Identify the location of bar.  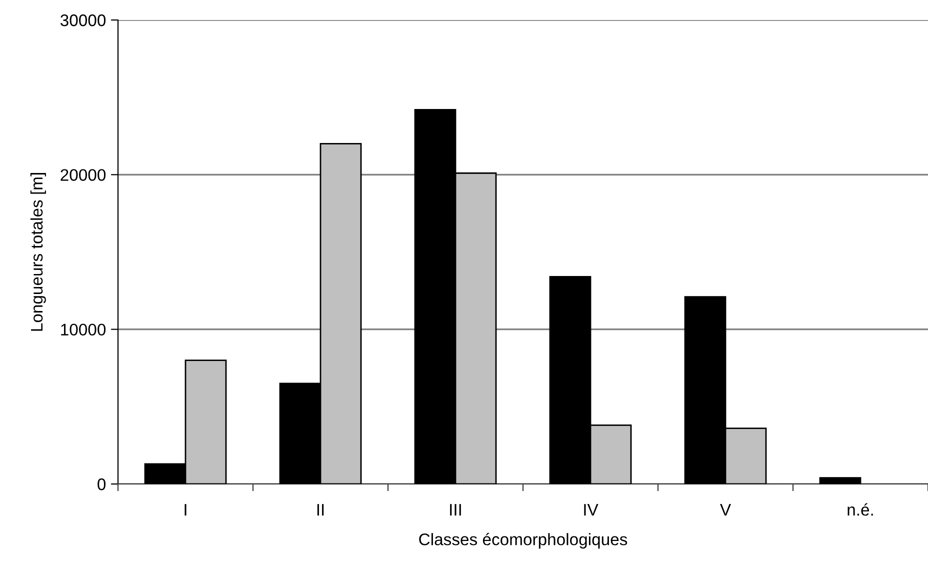
(840, 480).